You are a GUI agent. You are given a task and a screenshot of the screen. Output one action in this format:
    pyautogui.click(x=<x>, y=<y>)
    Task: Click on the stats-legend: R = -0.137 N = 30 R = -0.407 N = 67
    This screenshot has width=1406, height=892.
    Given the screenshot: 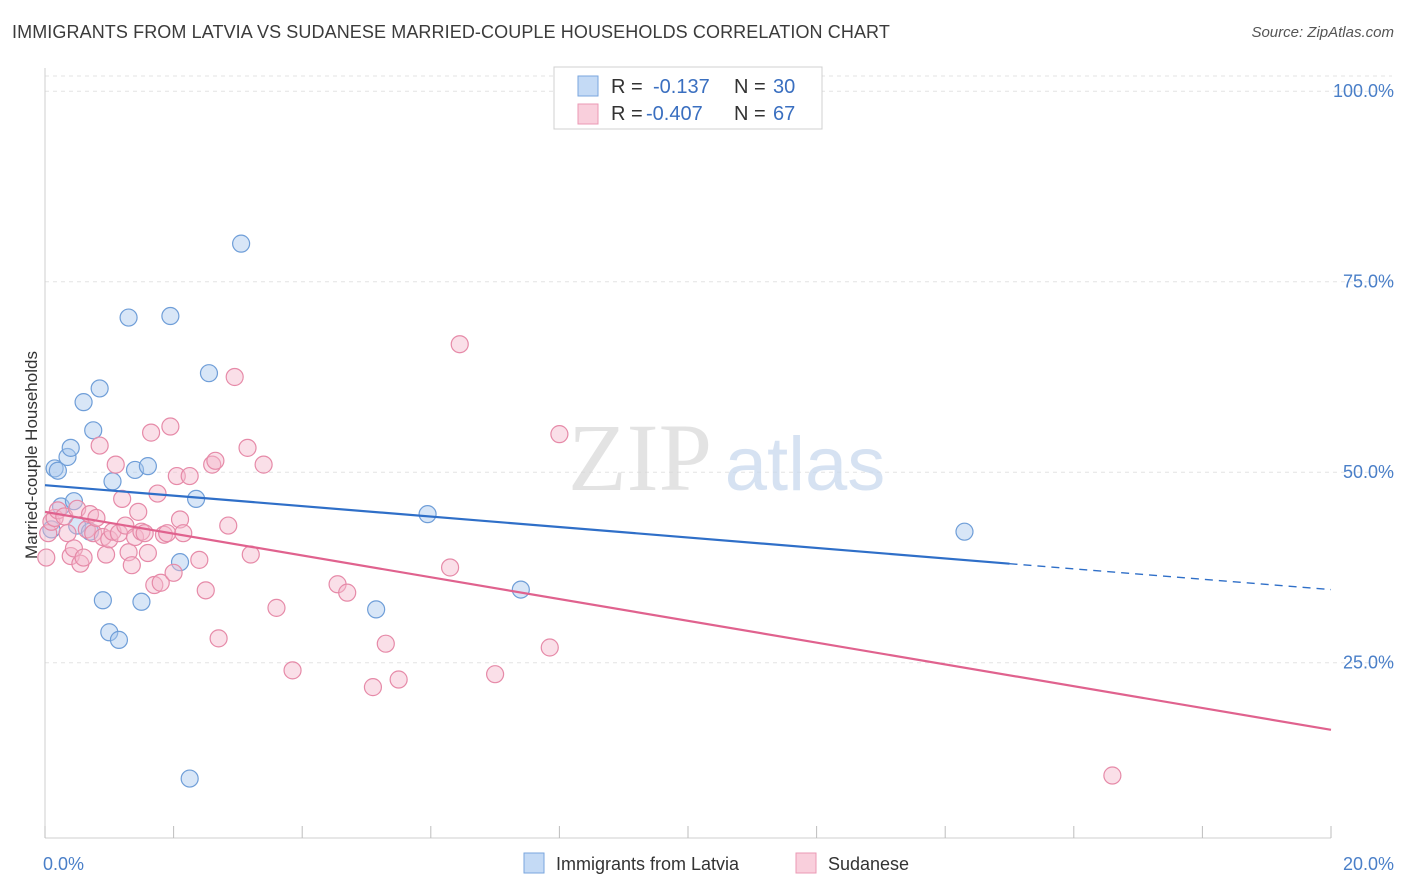 What is the action you would take?
    pyautogui.click(x=688, y=98)
    